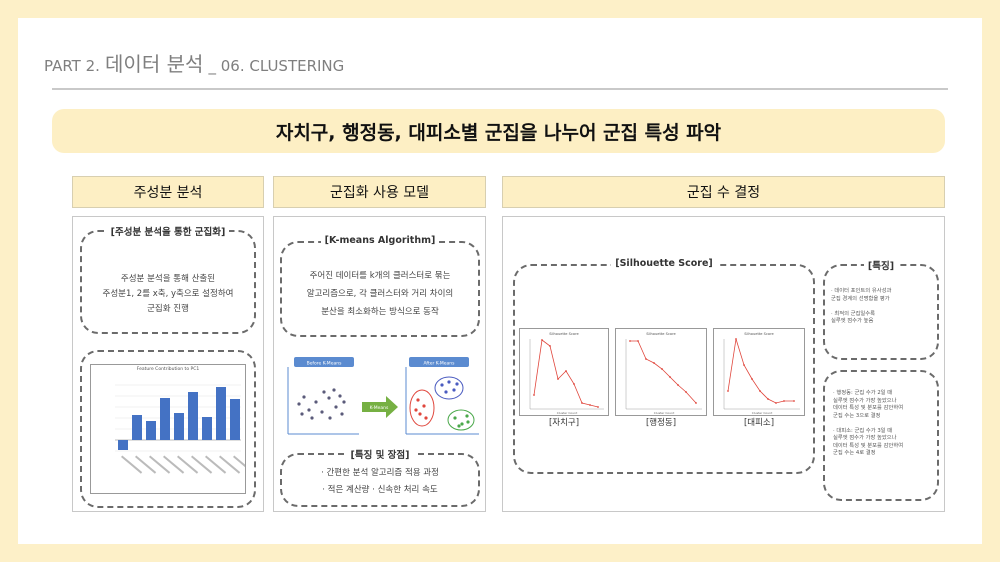  I want to click on section-title-en: _ 06. CLUSTERING, so click(276, 66).